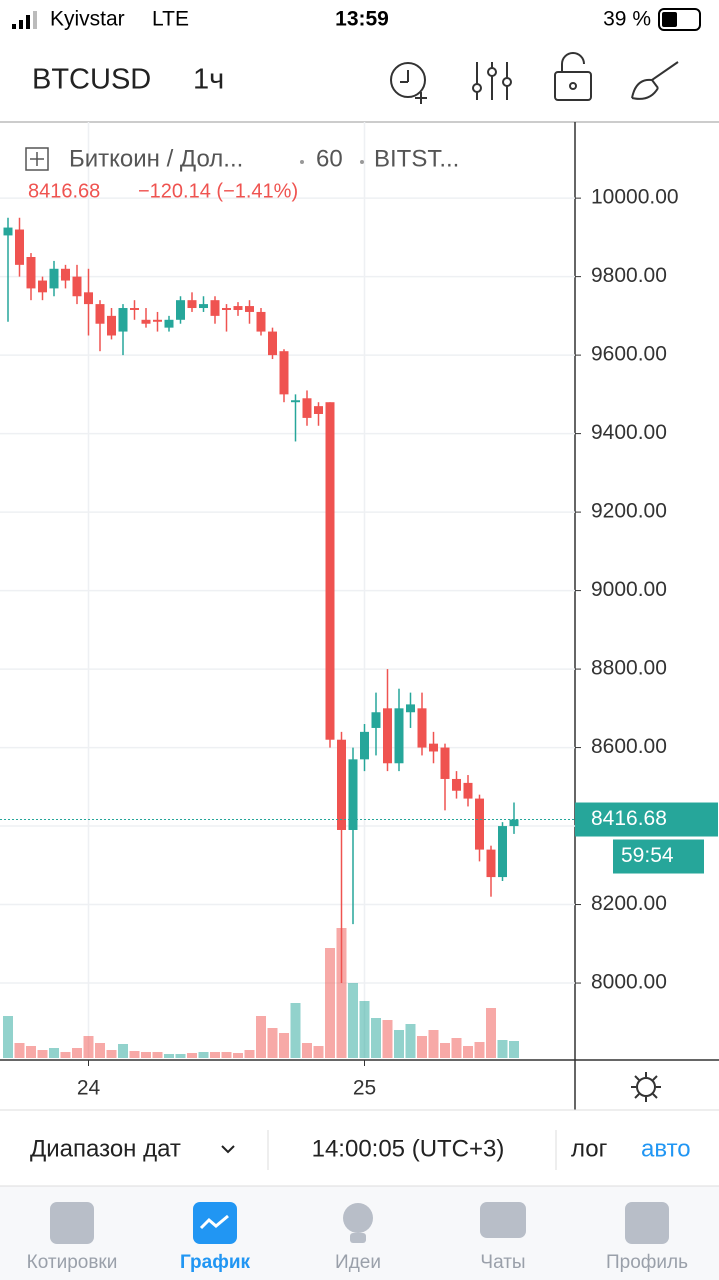  Describe the element at coordinates (629, 275) in the screenshot. I see `y-tick-label: 9800.00` at that location.